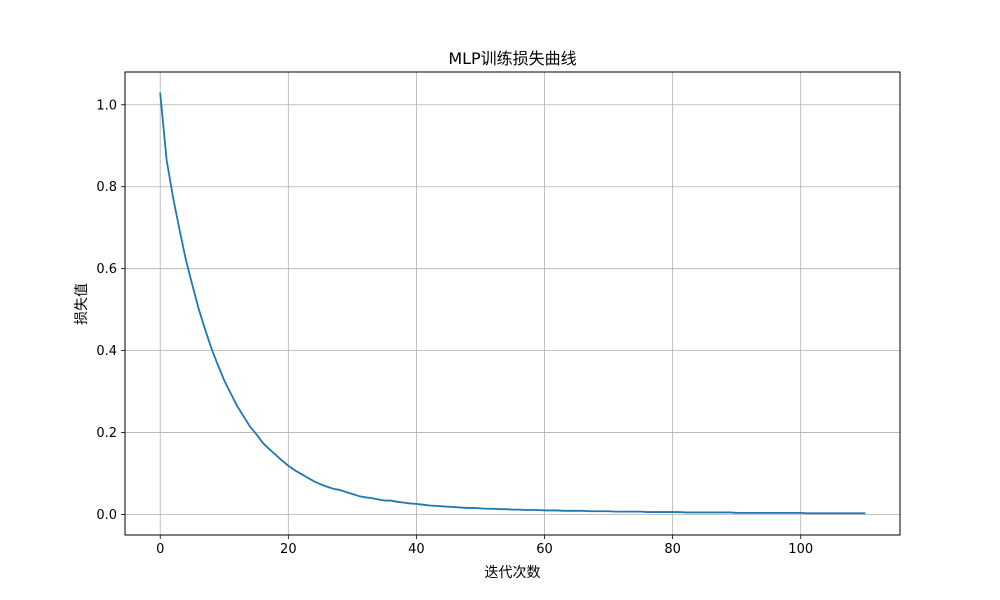  I want to click on chart-title: MLP训练损失曲线, so click(512, 58).